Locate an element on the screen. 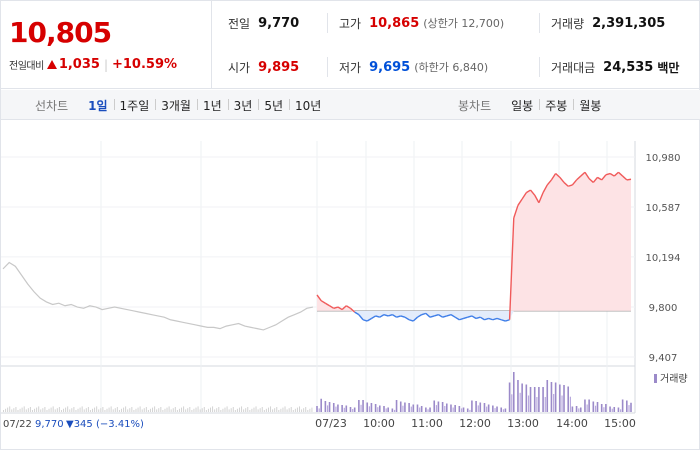 The width and height of the screenshot is (700, 450). line-chart-label: 선차트 is located at coordinates (52, 105).